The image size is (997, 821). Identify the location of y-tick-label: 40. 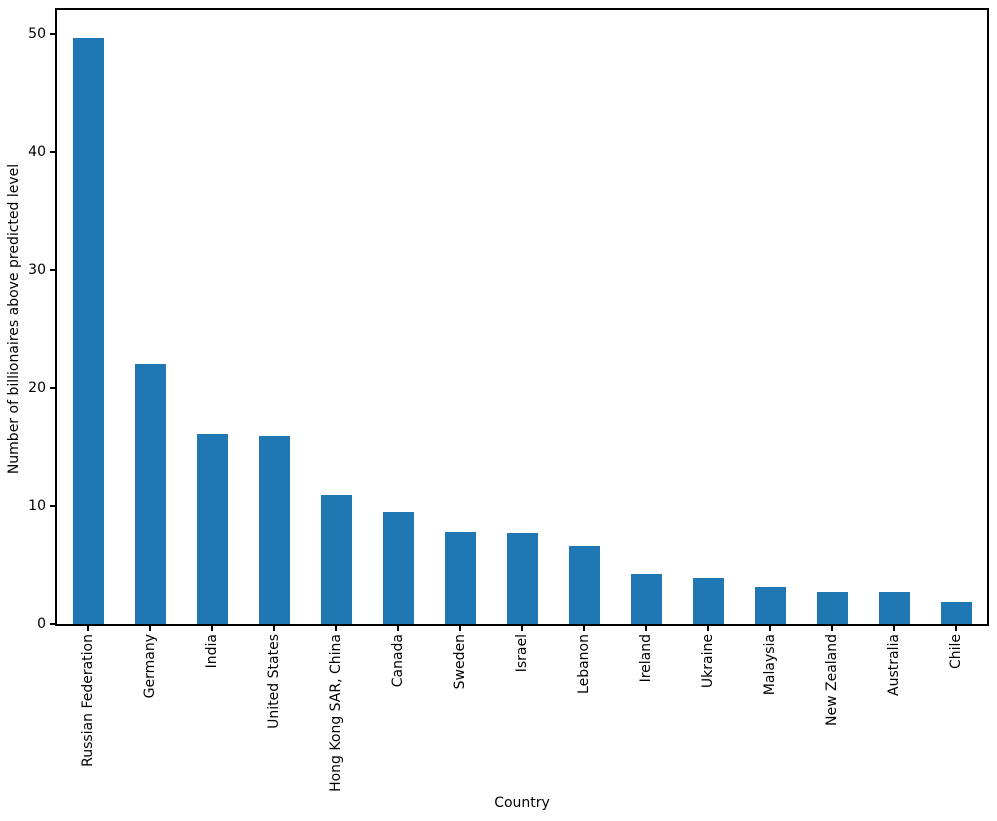
(37, 151).